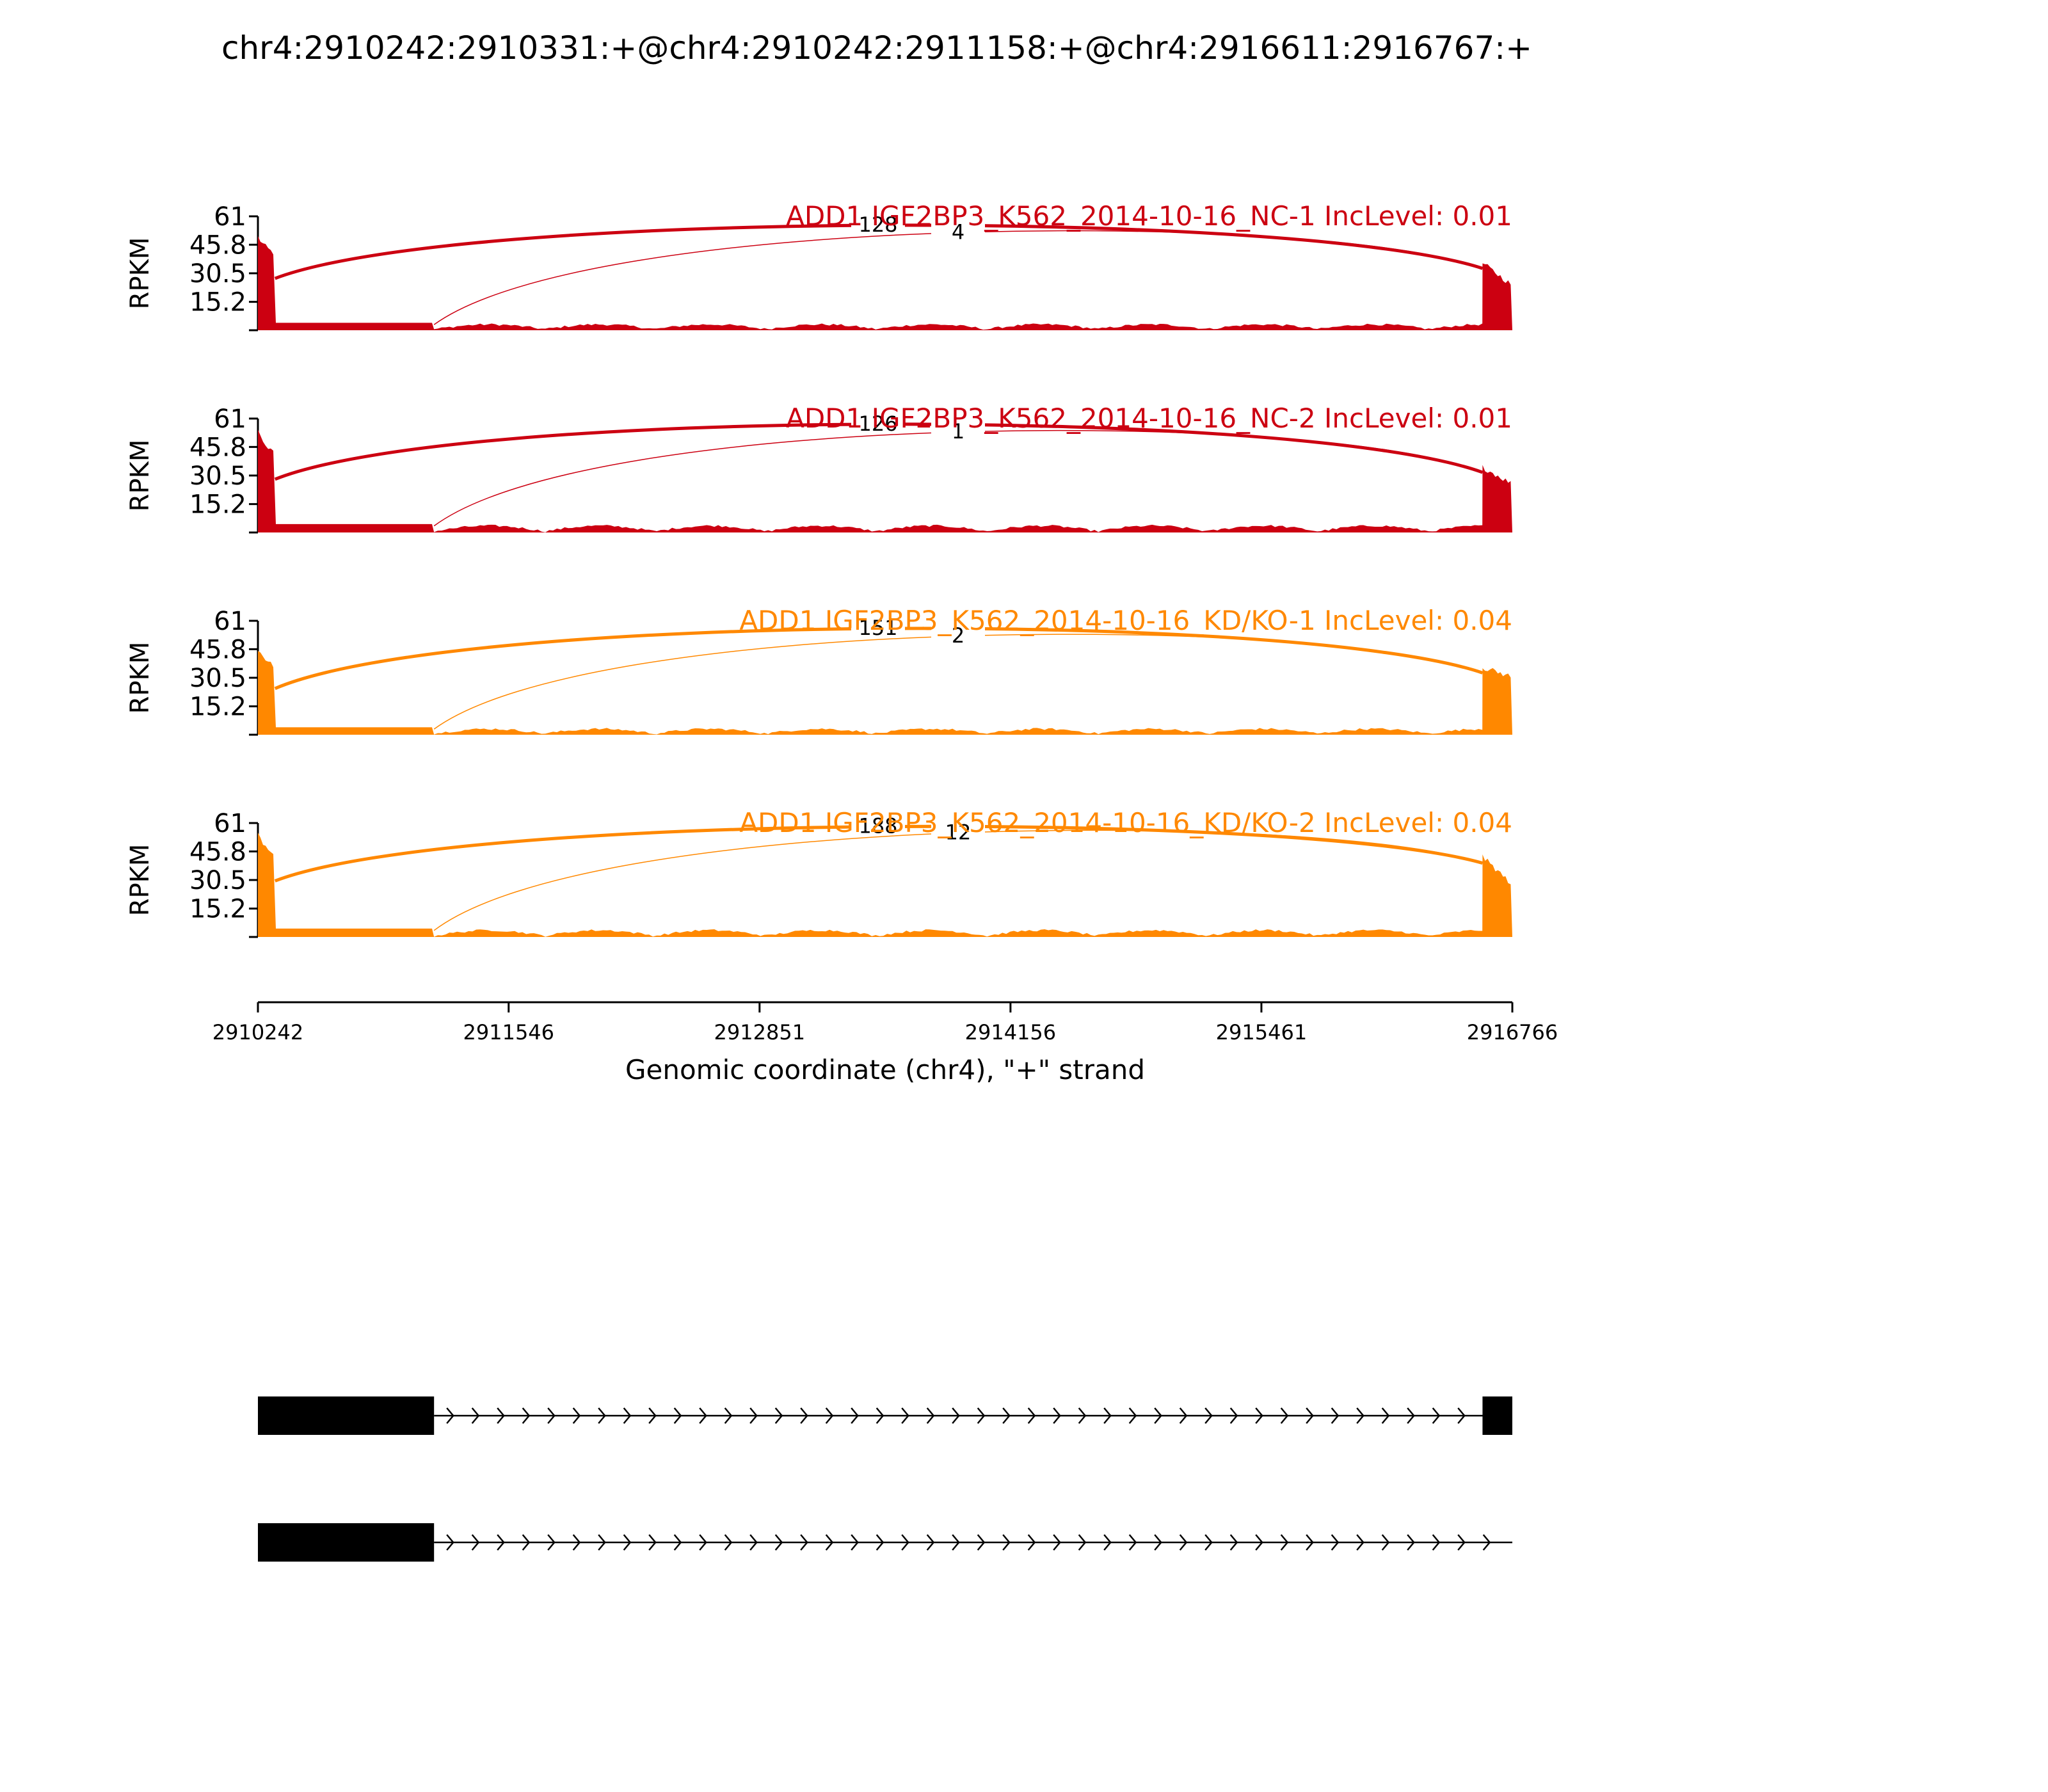 This screenshot has width=2048, height=1792. I want to click on junction-count: 4, so click(958, 232).